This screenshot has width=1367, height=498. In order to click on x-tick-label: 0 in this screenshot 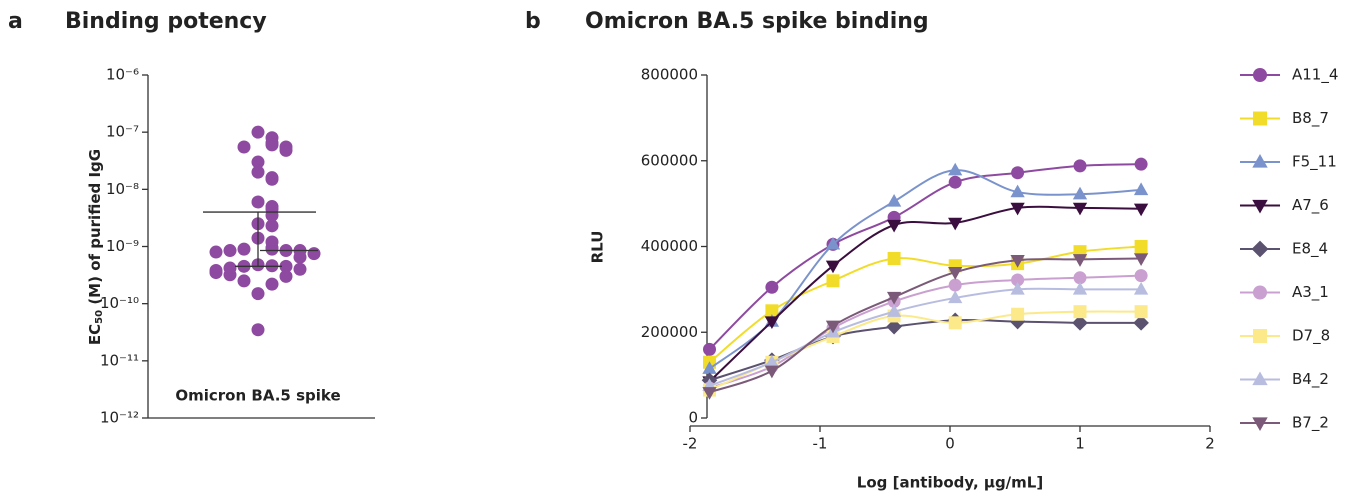, I will do `click(950, 444)`.